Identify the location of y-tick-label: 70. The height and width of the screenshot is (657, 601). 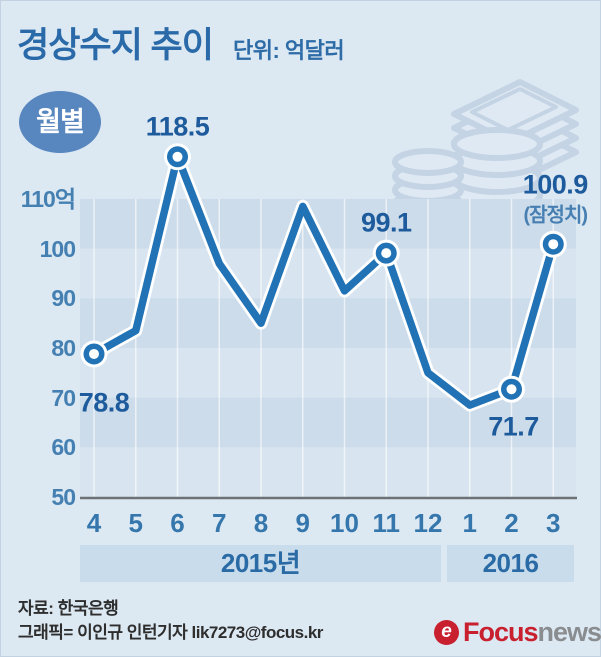
(63, 397).